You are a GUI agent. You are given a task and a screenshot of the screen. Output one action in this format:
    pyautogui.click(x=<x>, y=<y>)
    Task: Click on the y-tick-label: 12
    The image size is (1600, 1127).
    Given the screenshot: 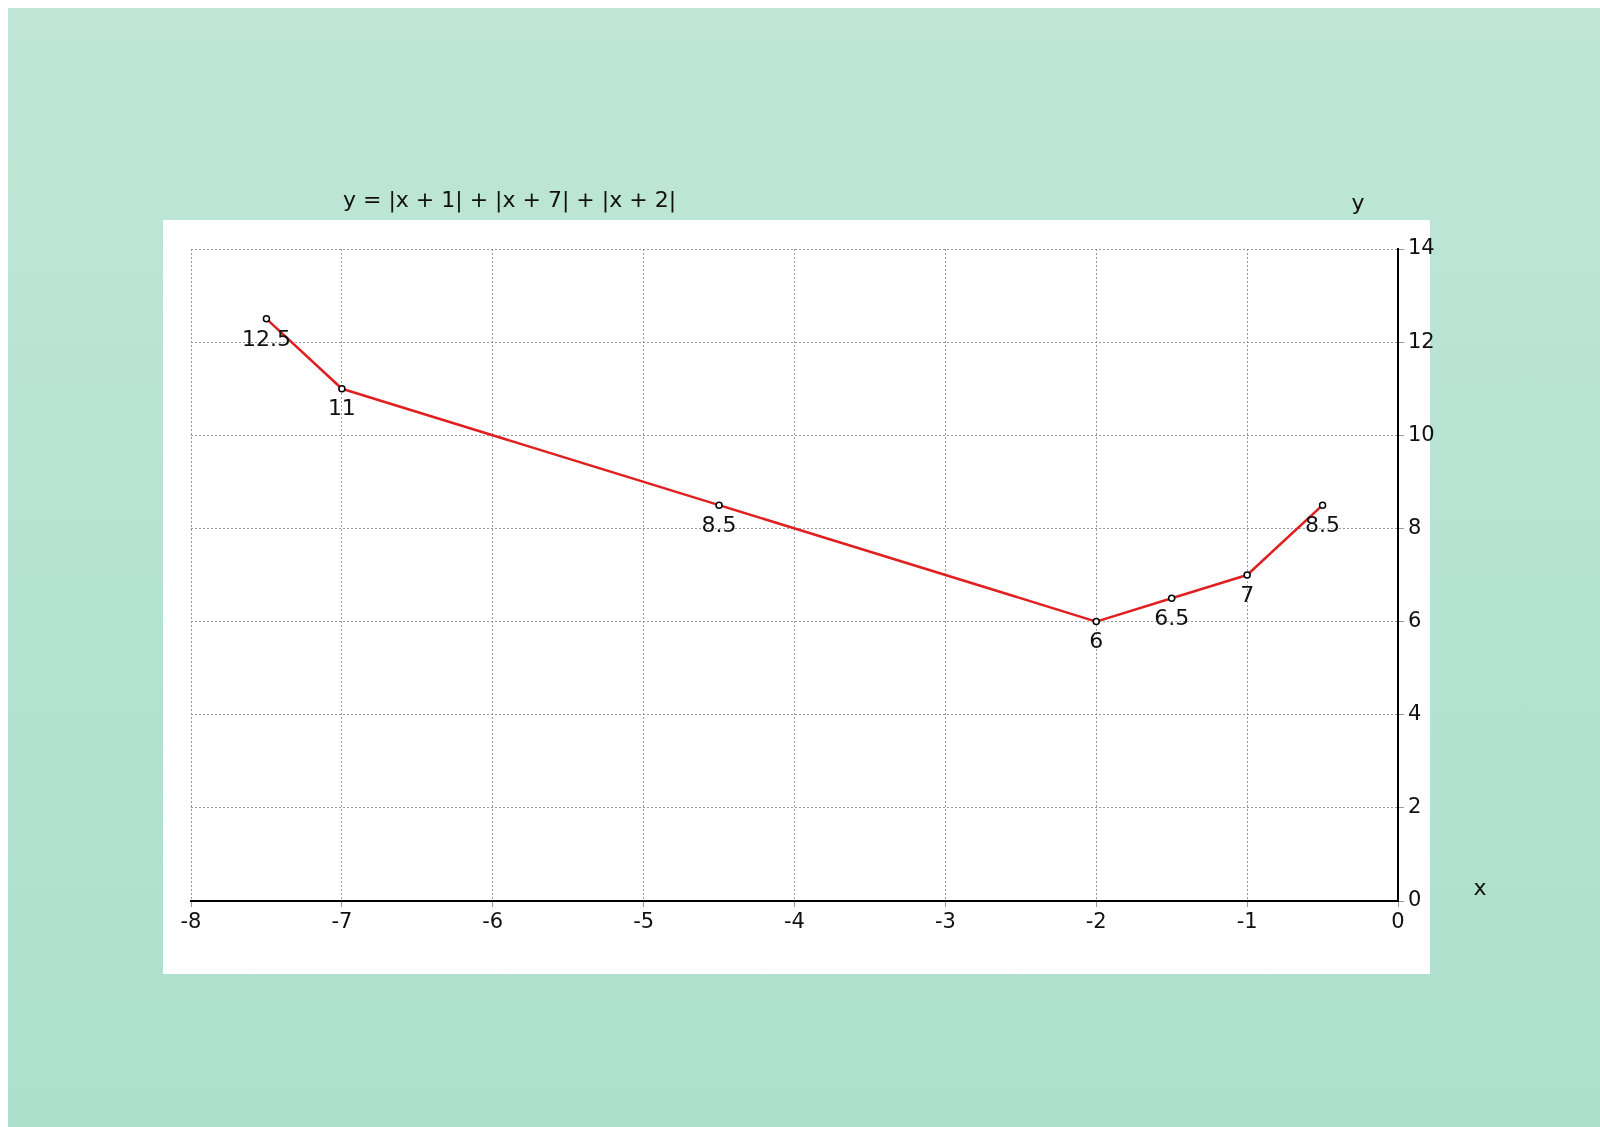 What is the action you would take?
    pyautogui.click(x=1421, y=340)
    